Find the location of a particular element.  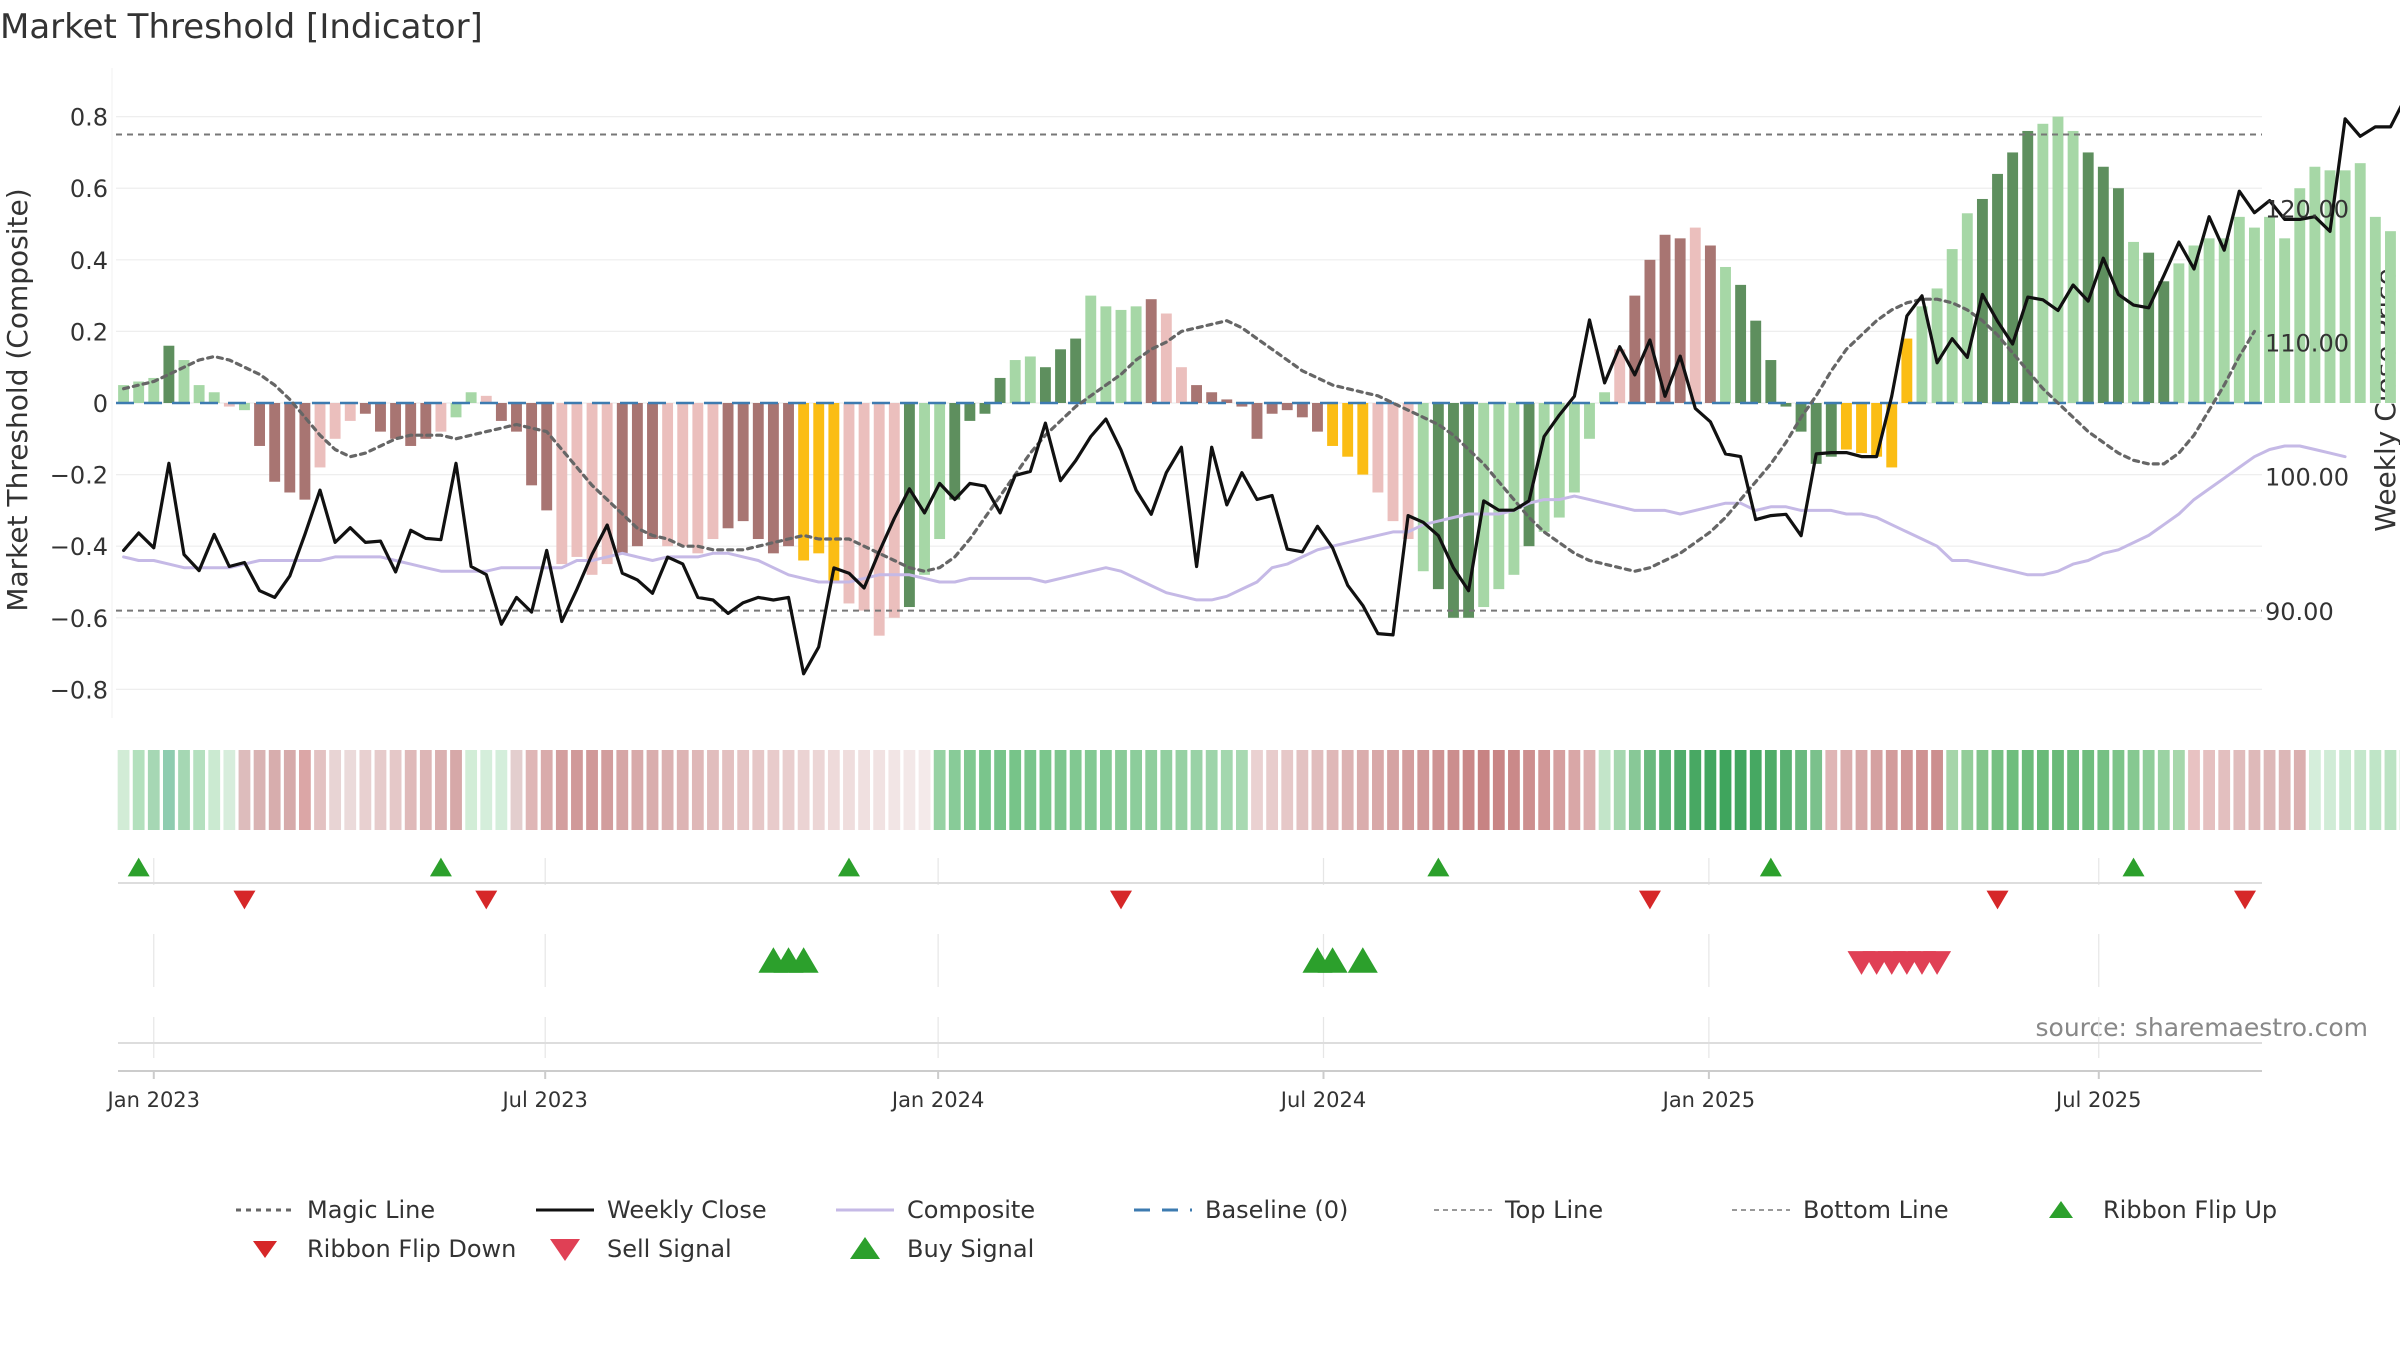

y-tick-label-right: 110.00 is located at coordinates (2307, 344).